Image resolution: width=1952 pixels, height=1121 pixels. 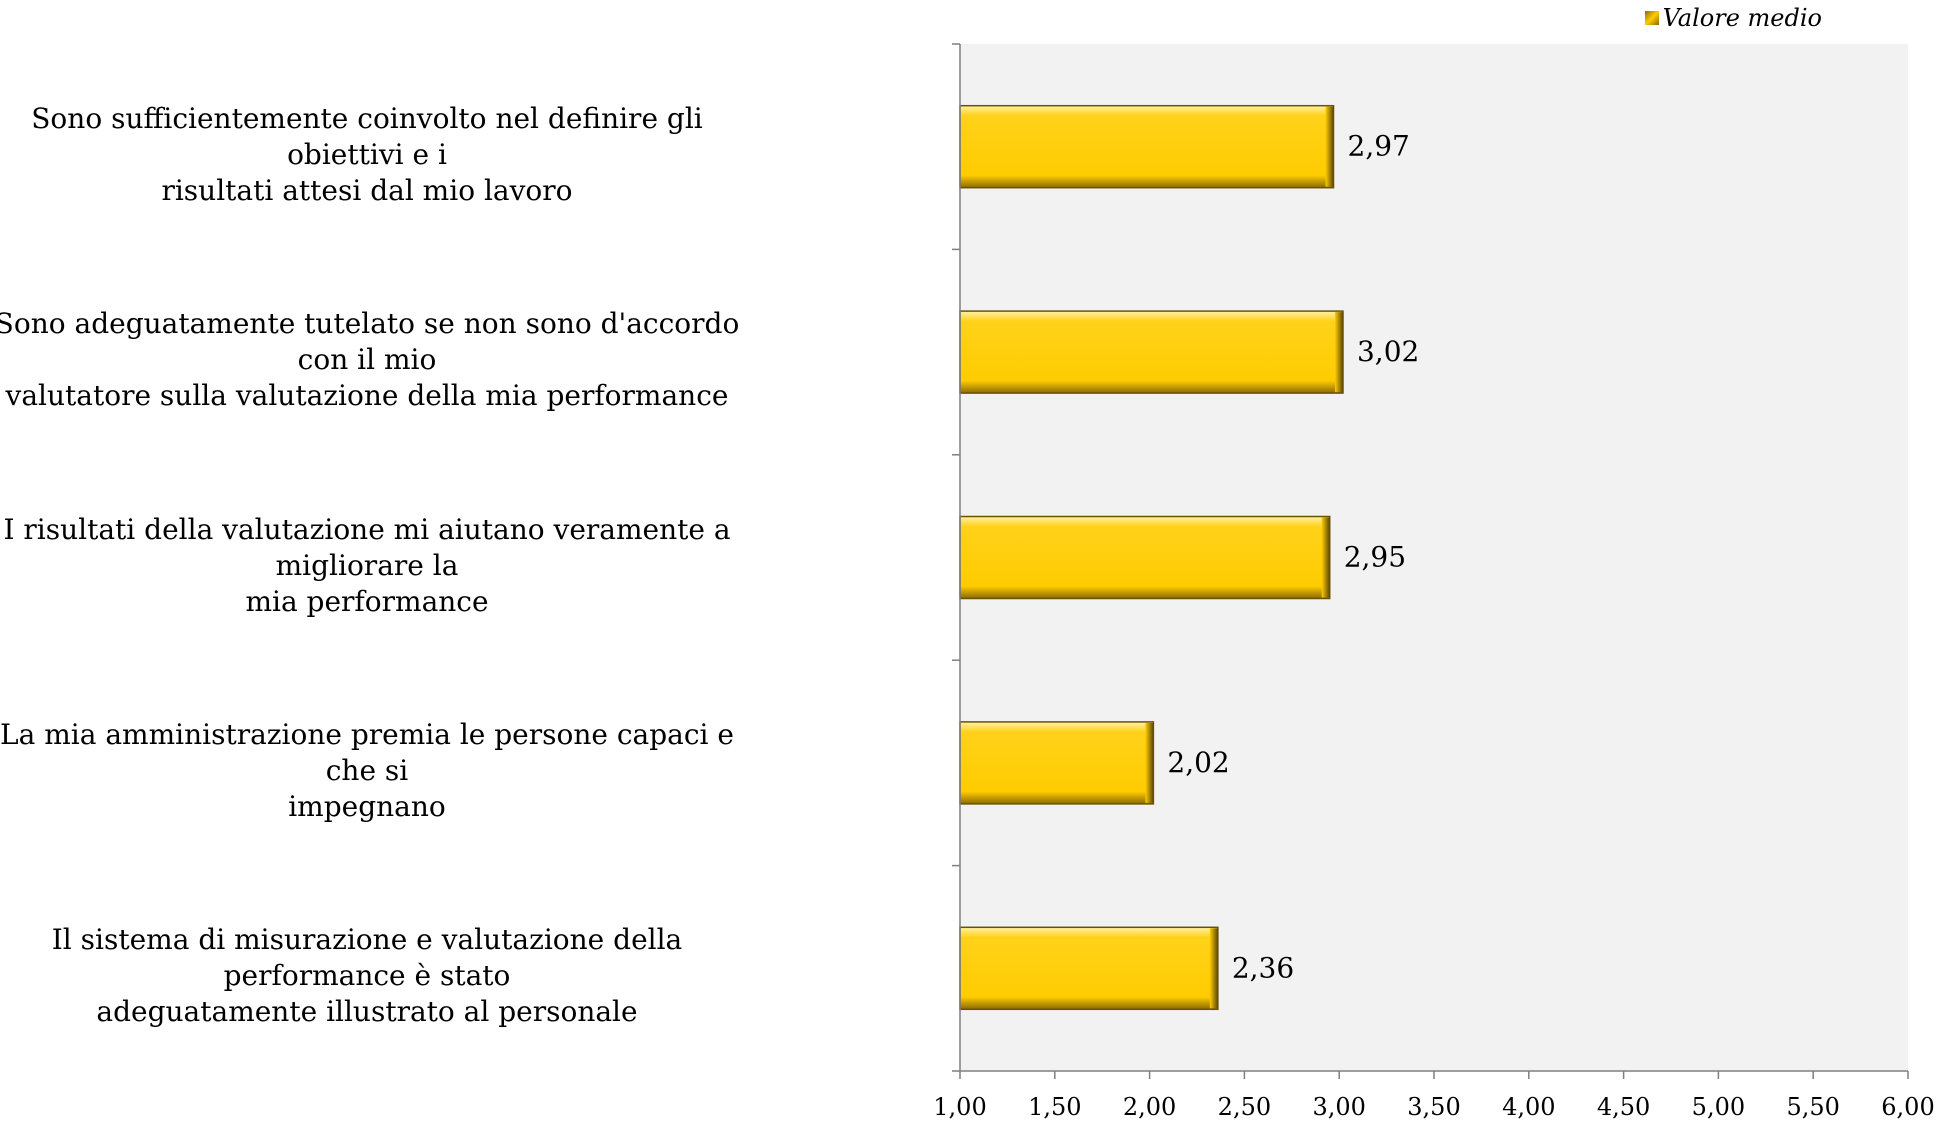 What do you see at coordinates (1718, 1107) in the screenshot?
I see `x-tick-label: 5,00` at bounding box center [1718, 1107].